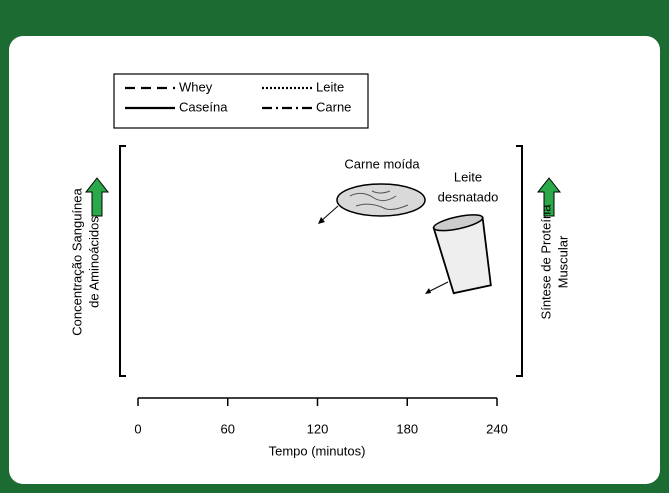  Describe the element at coordinates (318, 428) in the screenshot. I see `x-tick-label: 120` at that location.